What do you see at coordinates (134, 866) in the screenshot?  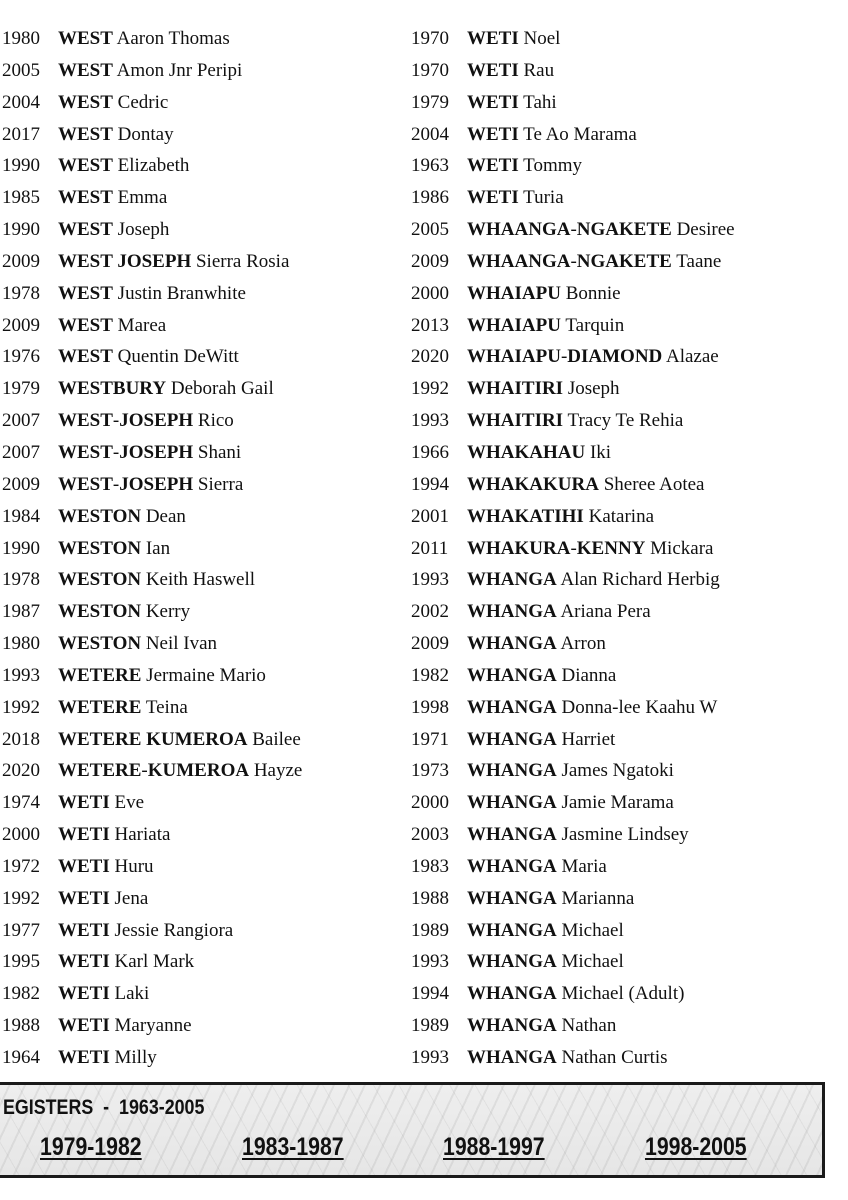 I see `entry-given-names: Huru` at bounding box center [134, 866].